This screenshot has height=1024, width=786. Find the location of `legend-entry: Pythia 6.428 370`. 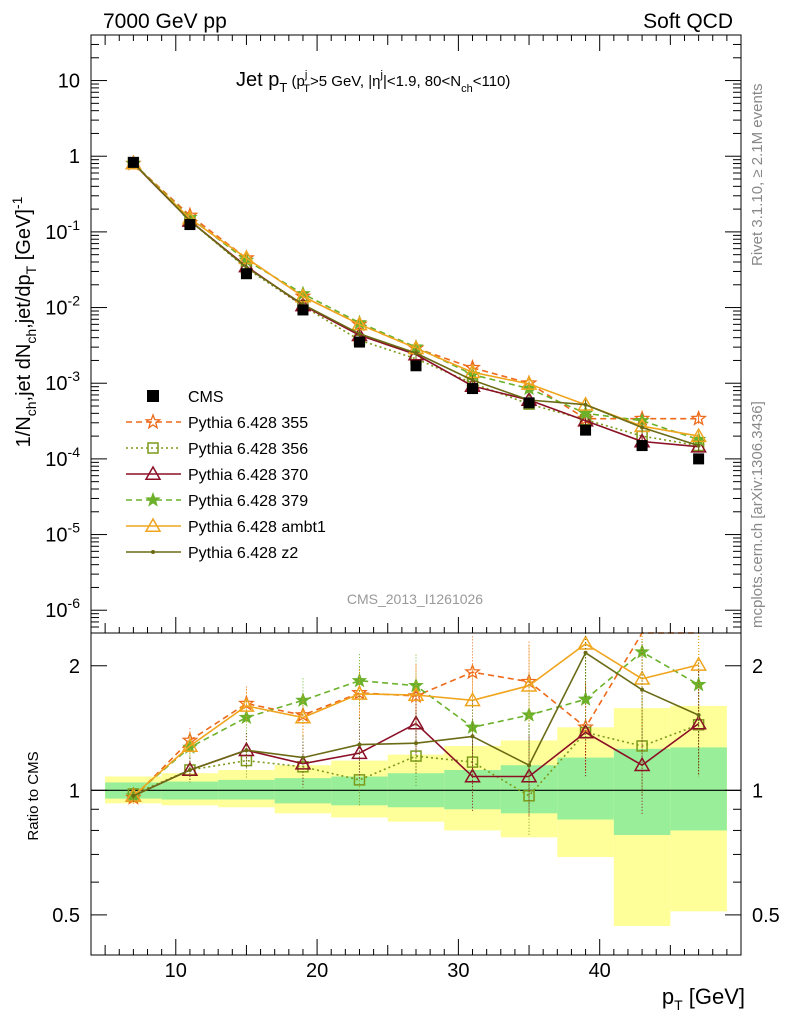

legend-entry: Pythia 6.428 370 is located at coordinates (217, 474).